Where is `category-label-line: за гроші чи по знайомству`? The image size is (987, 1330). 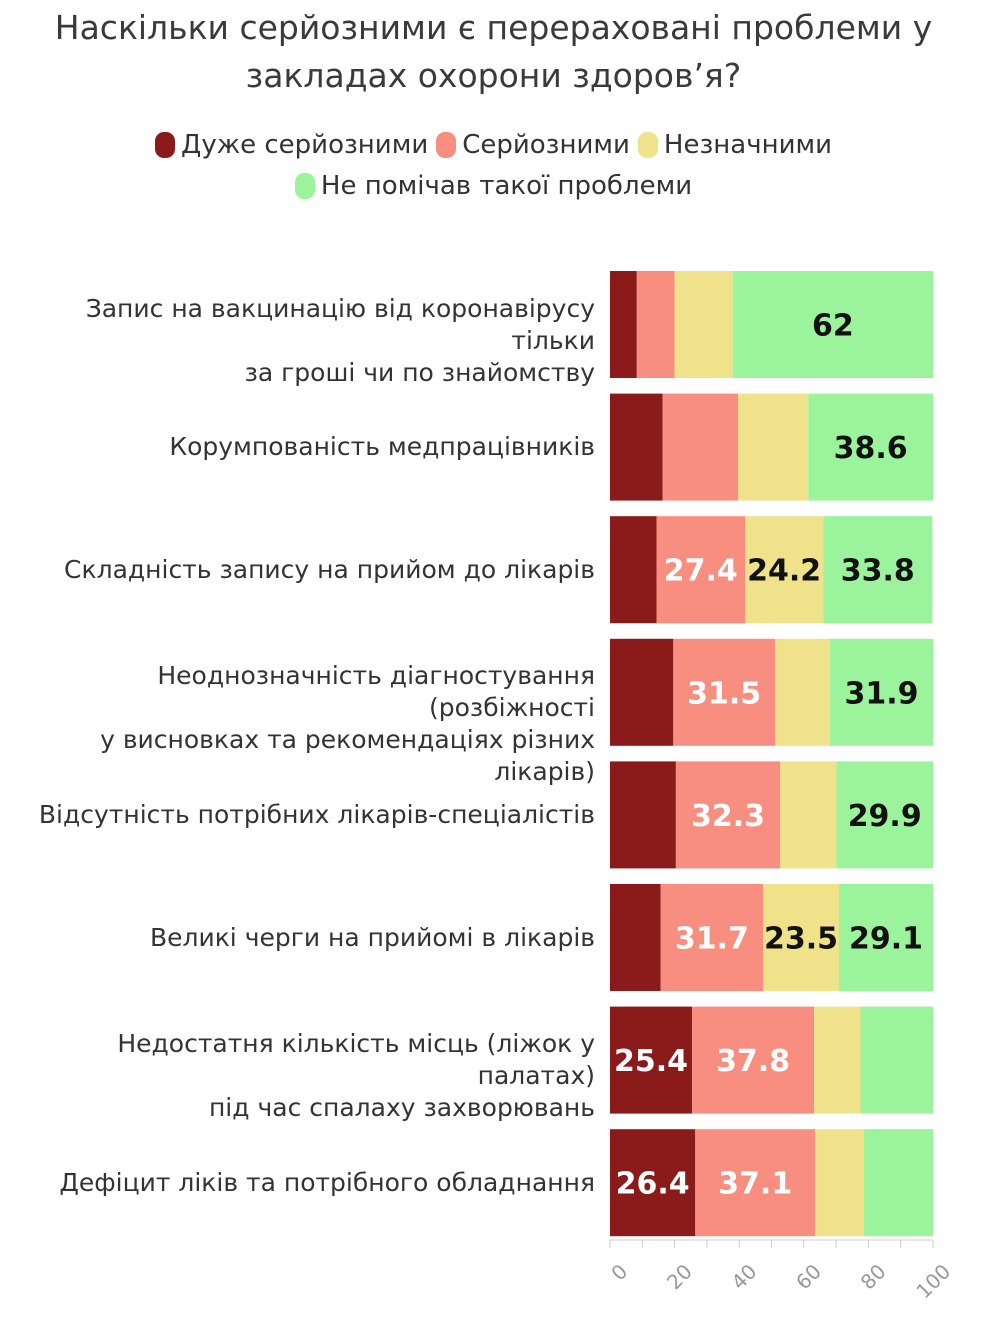 category-label-line: за гроші чи по знайомству is located at coordinates (419, 372).